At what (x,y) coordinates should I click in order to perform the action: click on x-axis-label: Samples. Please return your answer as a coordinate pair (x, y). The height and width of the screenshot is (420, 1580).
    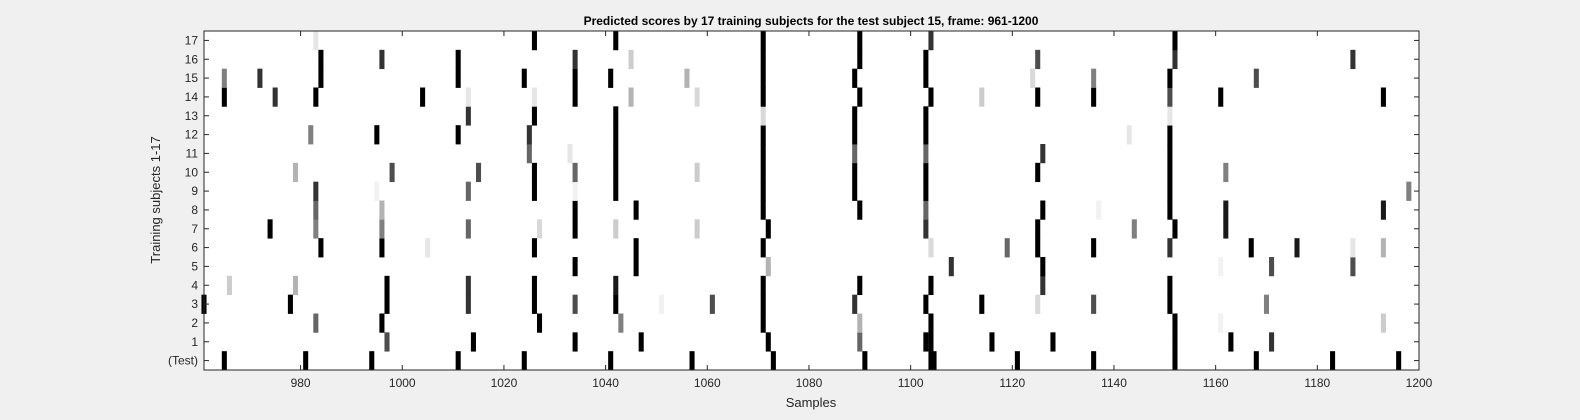
    Looking at the image, I should click on (811, 402).